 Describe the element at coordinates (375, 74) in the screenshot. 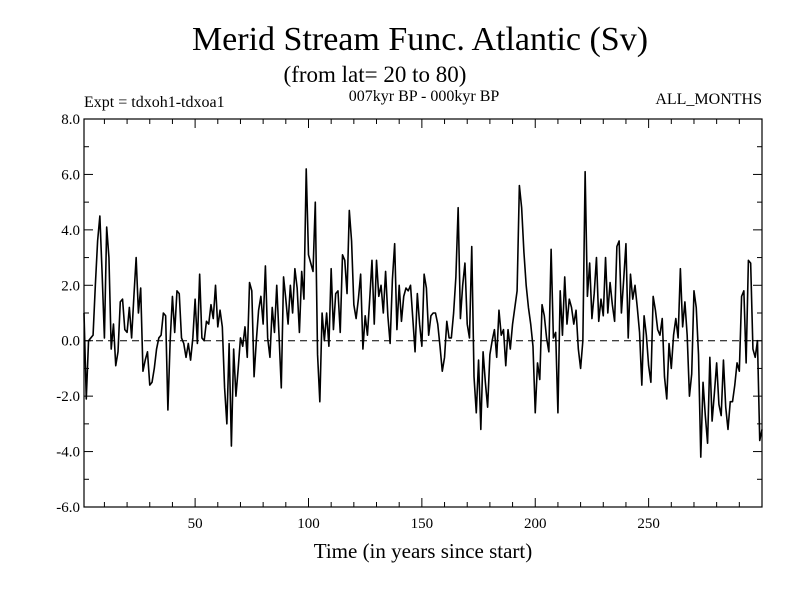

I see `chart-subtitle: (from lat= 20 to 80)` at that location.